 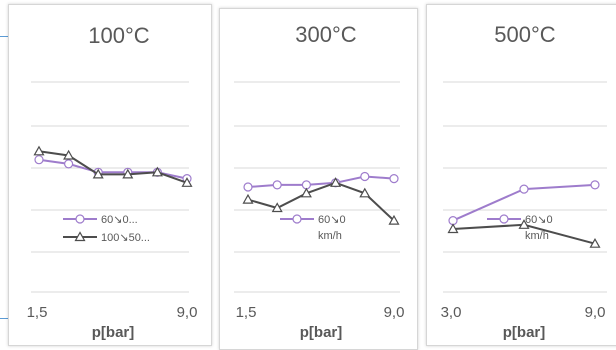 I want to click on series-line-circle, so click(x=321, y=181).